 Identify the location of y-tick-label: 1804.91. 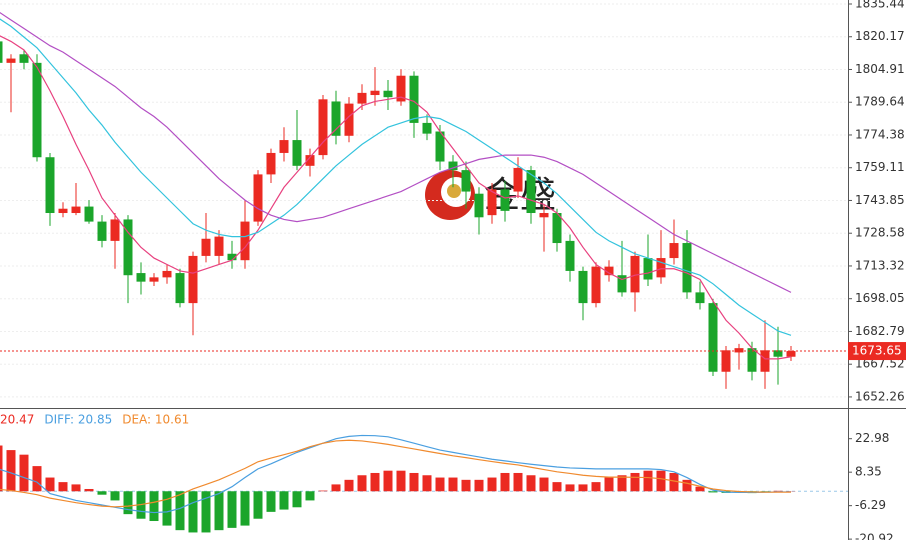
(880, 69).